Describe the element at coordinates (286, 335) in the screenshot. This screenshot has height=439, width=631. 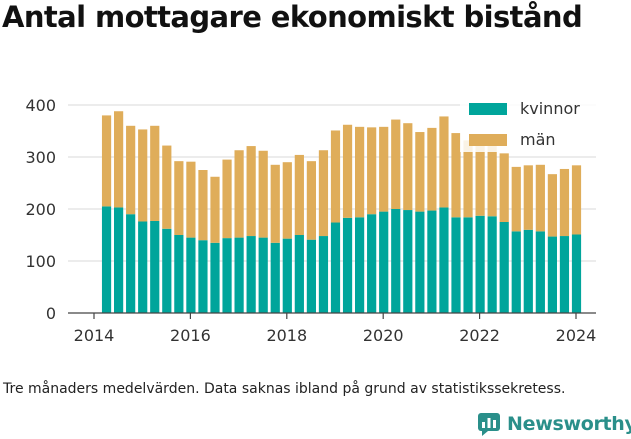
I see `x-tick-label: 2018` at that location.